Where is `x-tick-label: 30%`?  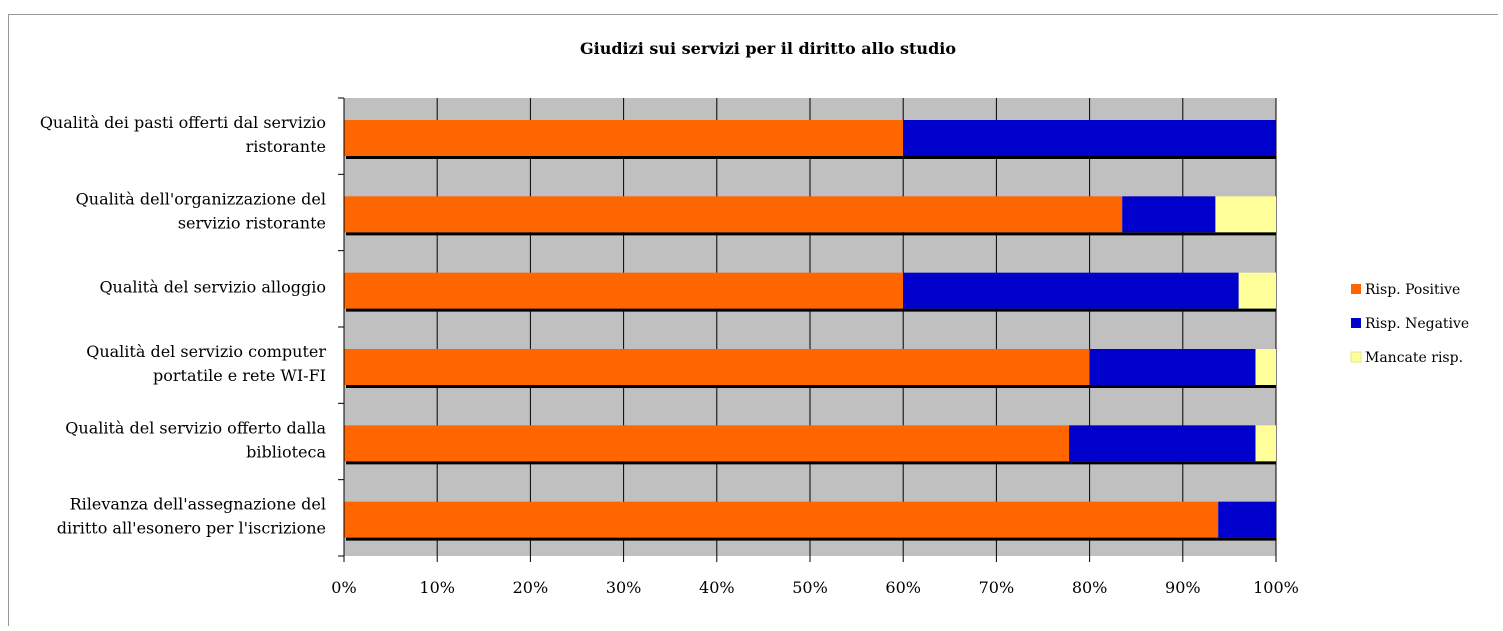
x-tick-label: 30% is located at coordinates (624, 587).